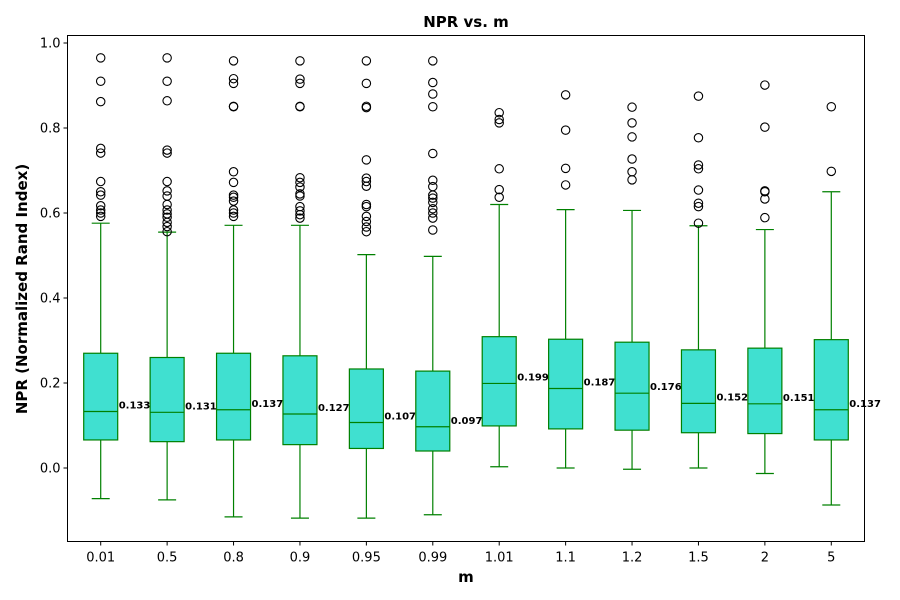 The image size is (900, 600). What do you see at coordinates (467, 421) in the screenshot?
I see `median-value-label: 0.097` at bounding box center [467, 421].